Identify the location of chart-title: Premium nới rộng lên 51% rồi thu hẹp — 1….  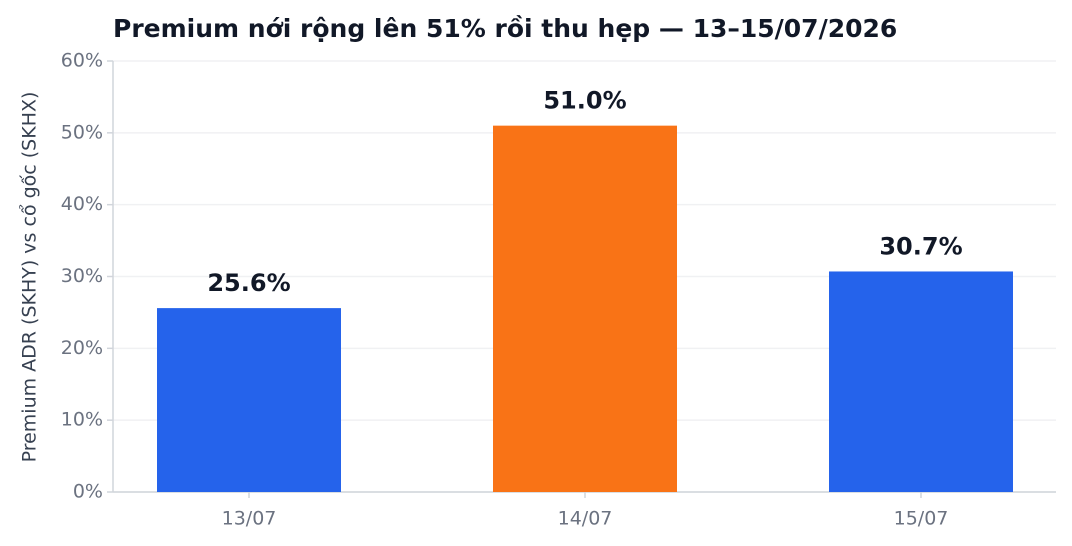
(505, 28).